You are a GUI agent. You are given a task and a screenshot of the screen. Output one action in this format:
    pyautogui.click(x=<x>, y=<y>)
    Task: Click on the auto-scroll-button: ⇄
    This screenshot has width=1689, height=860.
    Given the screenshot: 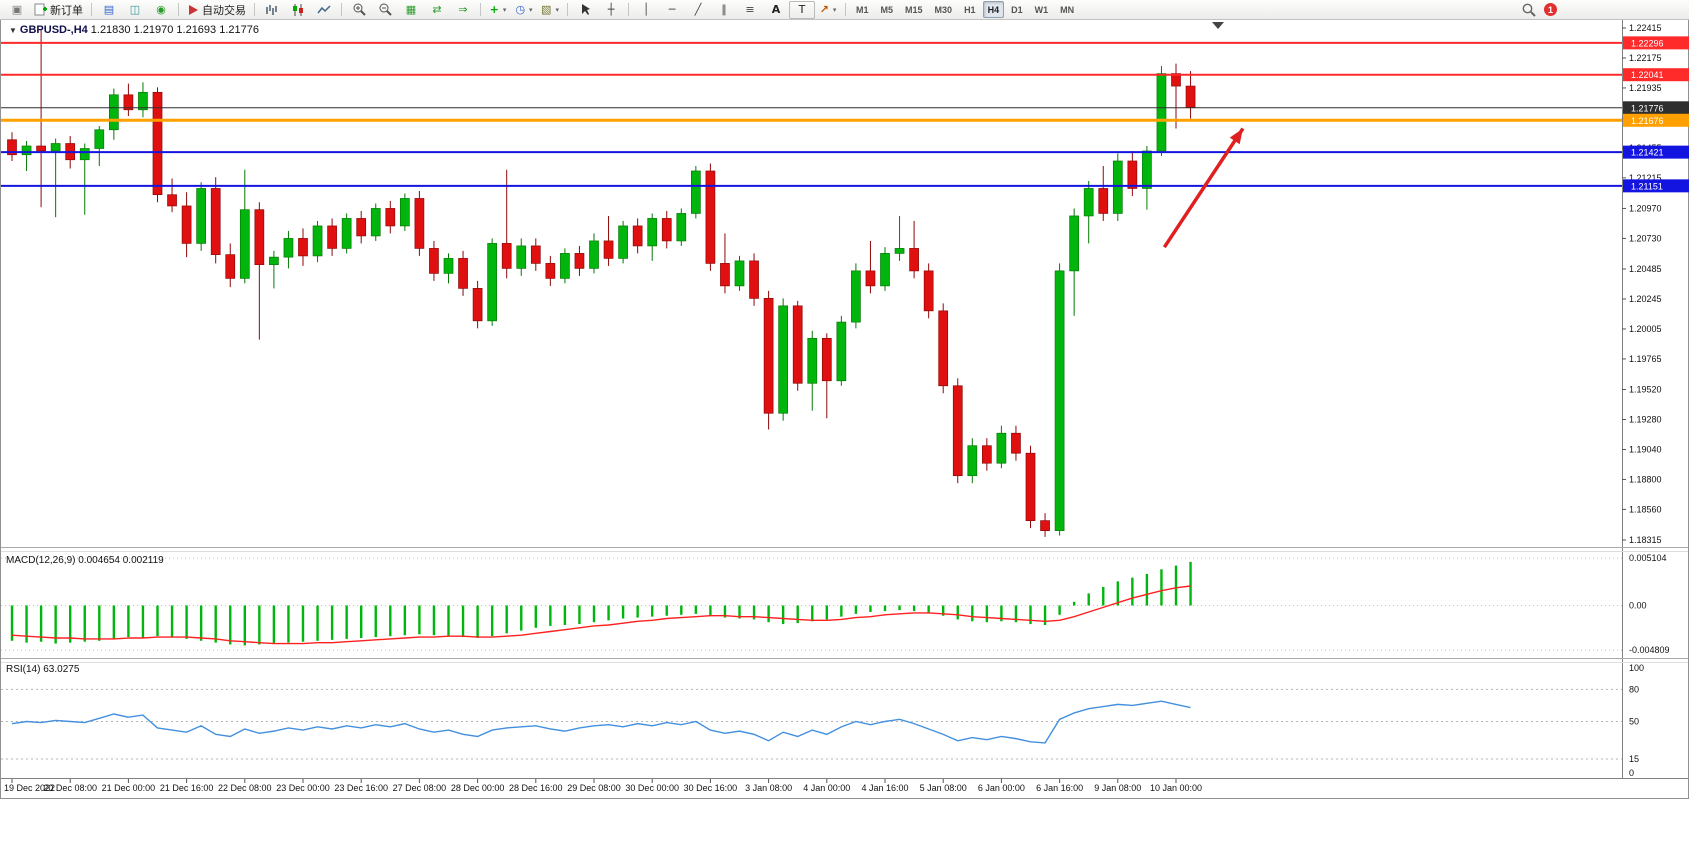 What is the action you would take?
    pyautogui.click(x=437, y=10)
    